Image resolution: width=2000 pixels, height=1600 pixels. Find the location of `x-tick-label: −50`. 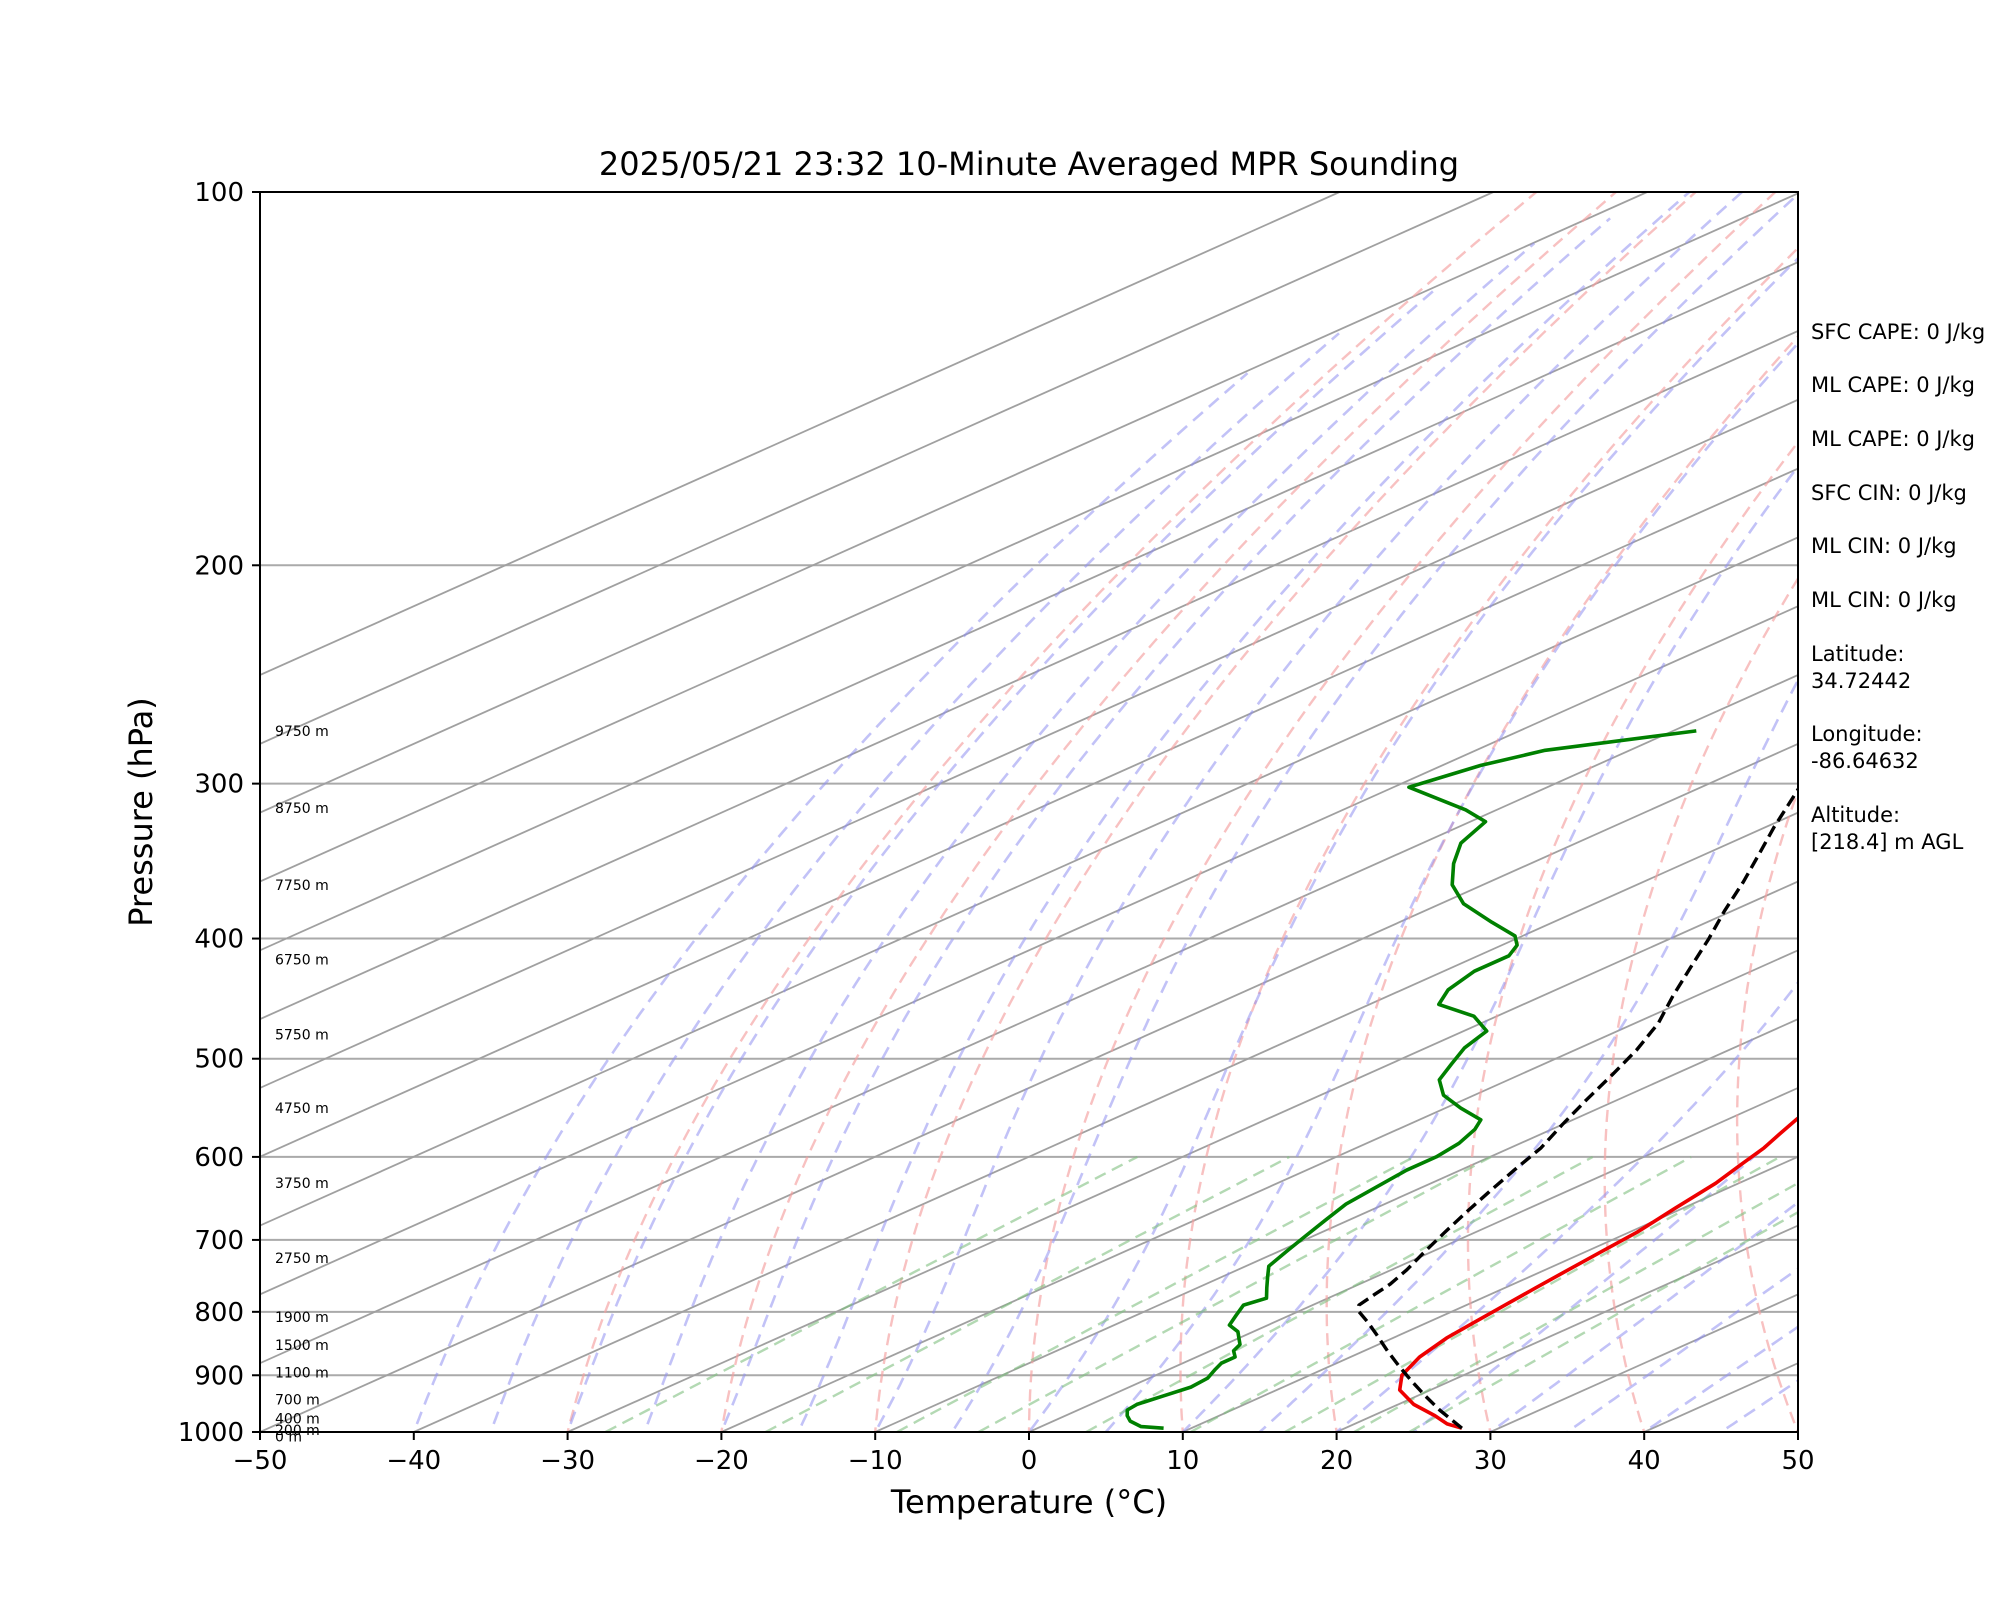

x-tick-label: −50 is located at coordinates (260, 1461).